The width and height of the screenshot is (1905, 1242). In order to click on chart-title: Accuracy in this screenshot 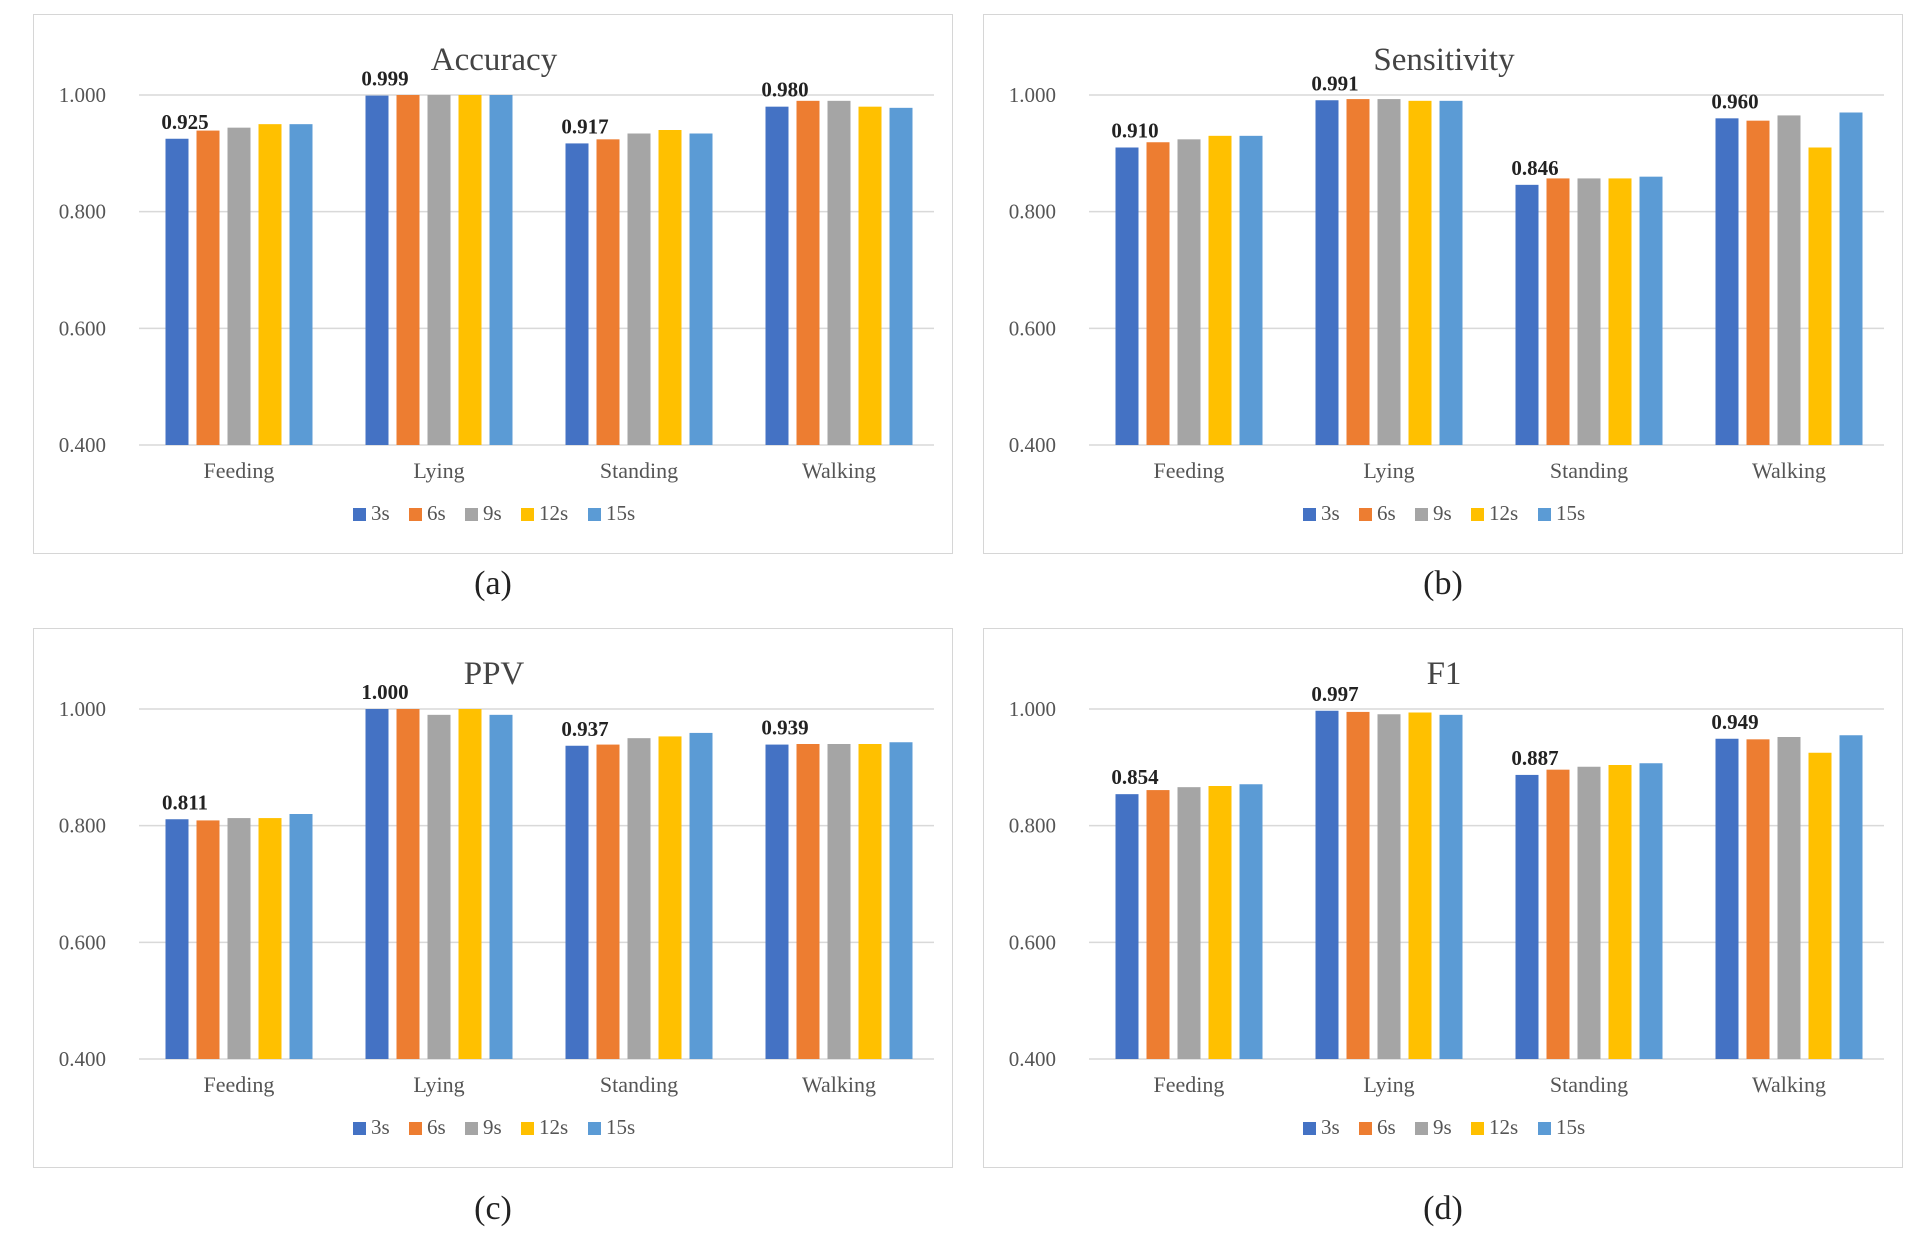, I will do `click(494, 60)`.